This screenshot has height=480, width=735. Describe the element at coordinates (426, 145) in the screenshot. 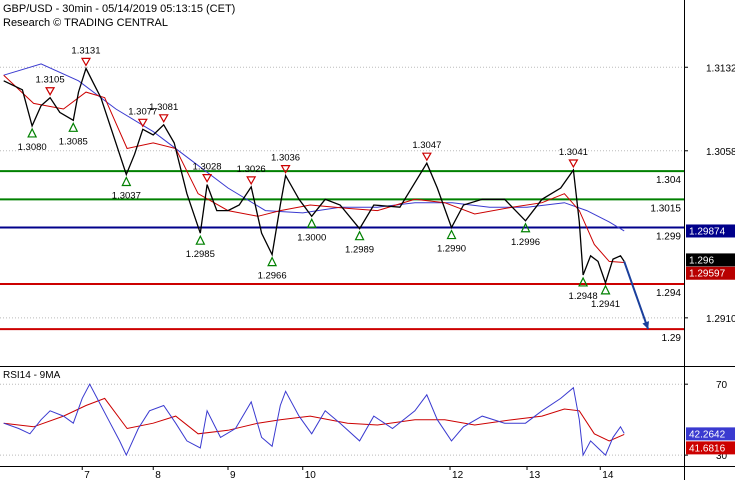

I see `high-label: 1.3047` at that location.